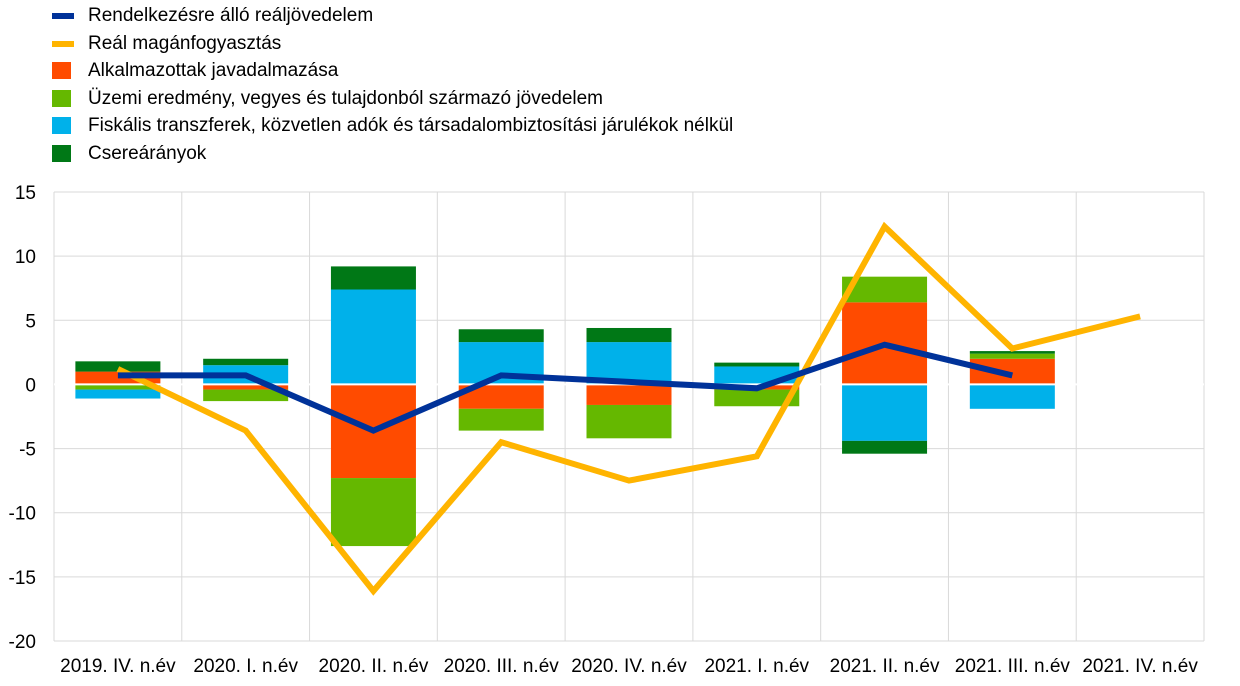 This screenshot has width=1240, height=686. I want to click on series-line, so click(565, 387).